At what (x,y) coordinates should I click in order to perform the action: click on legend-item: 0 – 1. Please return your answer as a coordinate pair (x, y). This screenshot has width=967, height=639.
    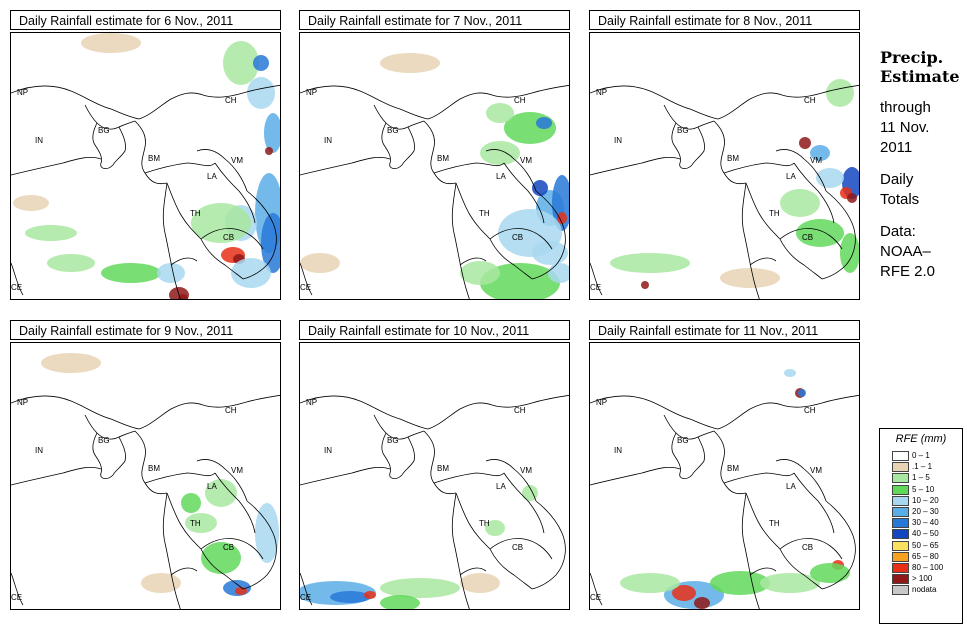
    Looking at the image, I should click on (921, 456).